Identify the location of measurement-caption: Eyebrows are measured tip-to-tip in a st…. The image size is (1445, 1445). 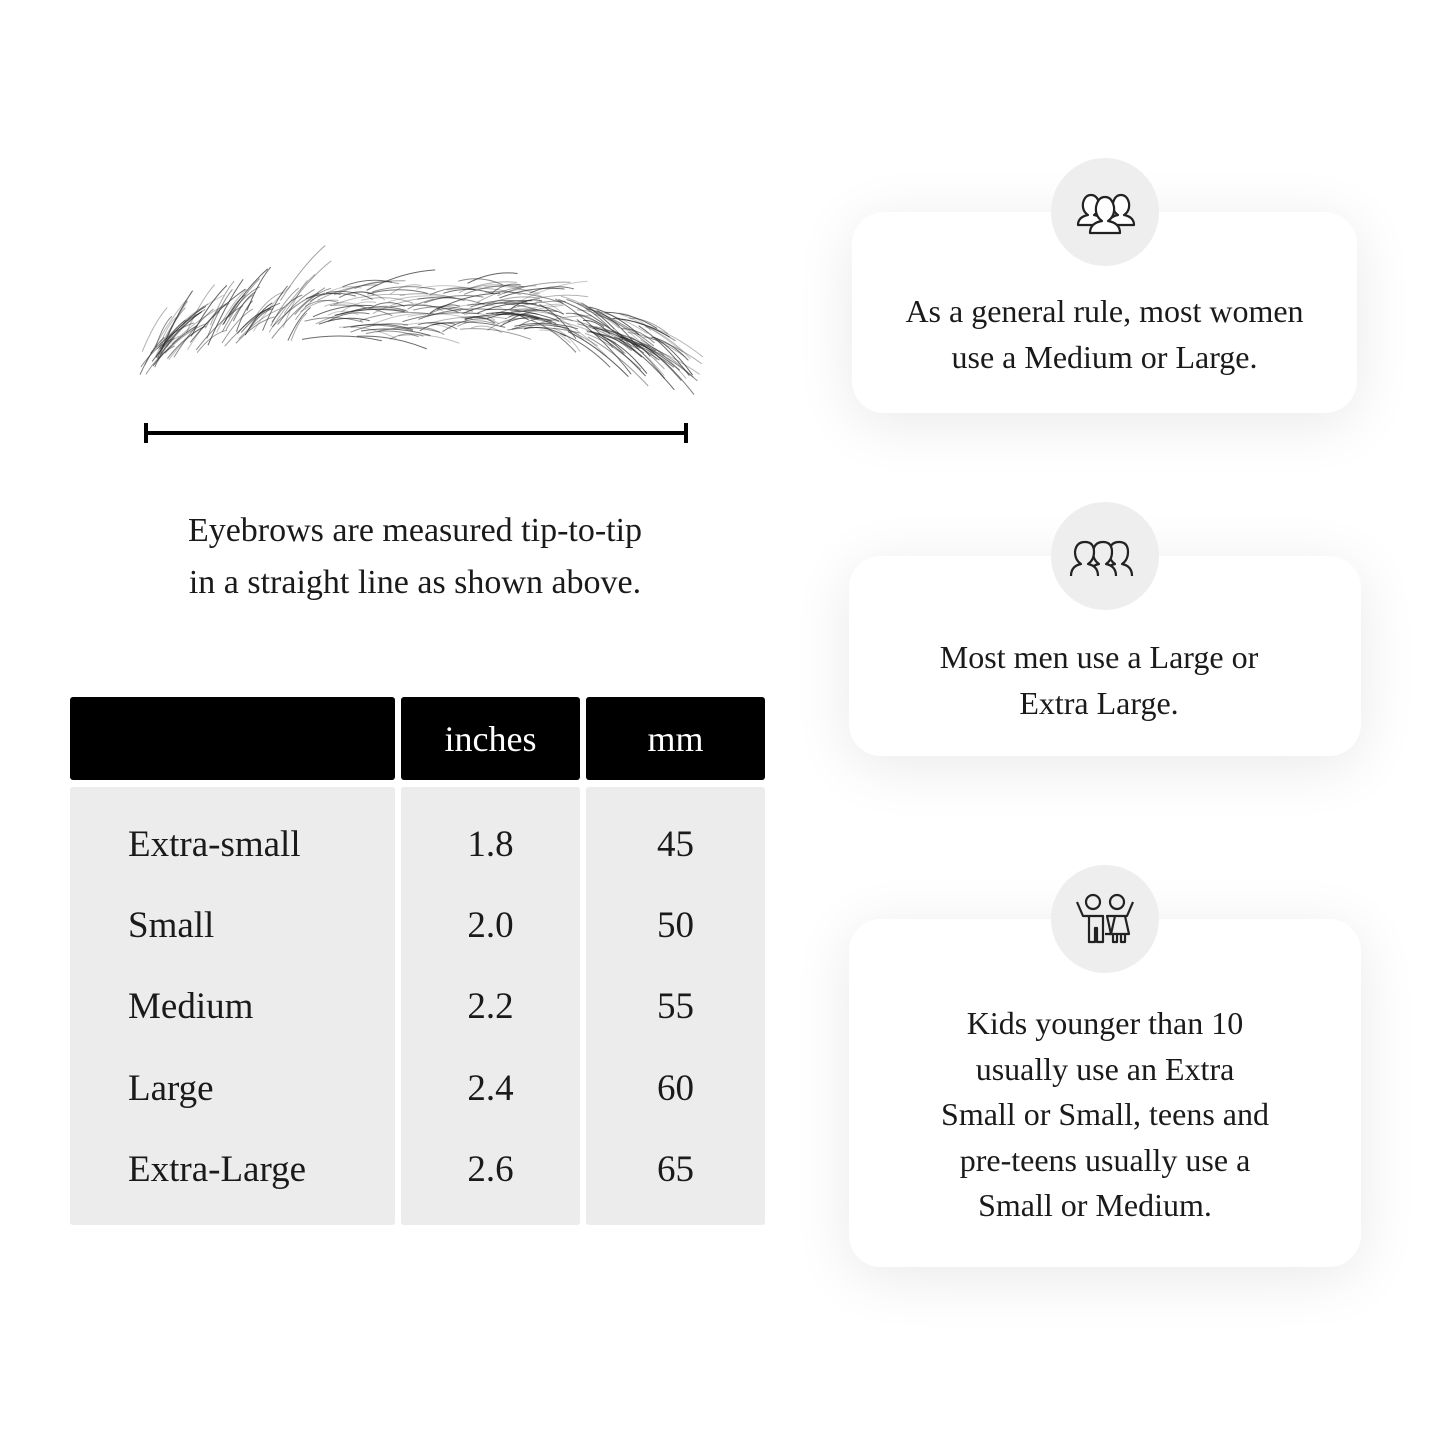
(415, 557).